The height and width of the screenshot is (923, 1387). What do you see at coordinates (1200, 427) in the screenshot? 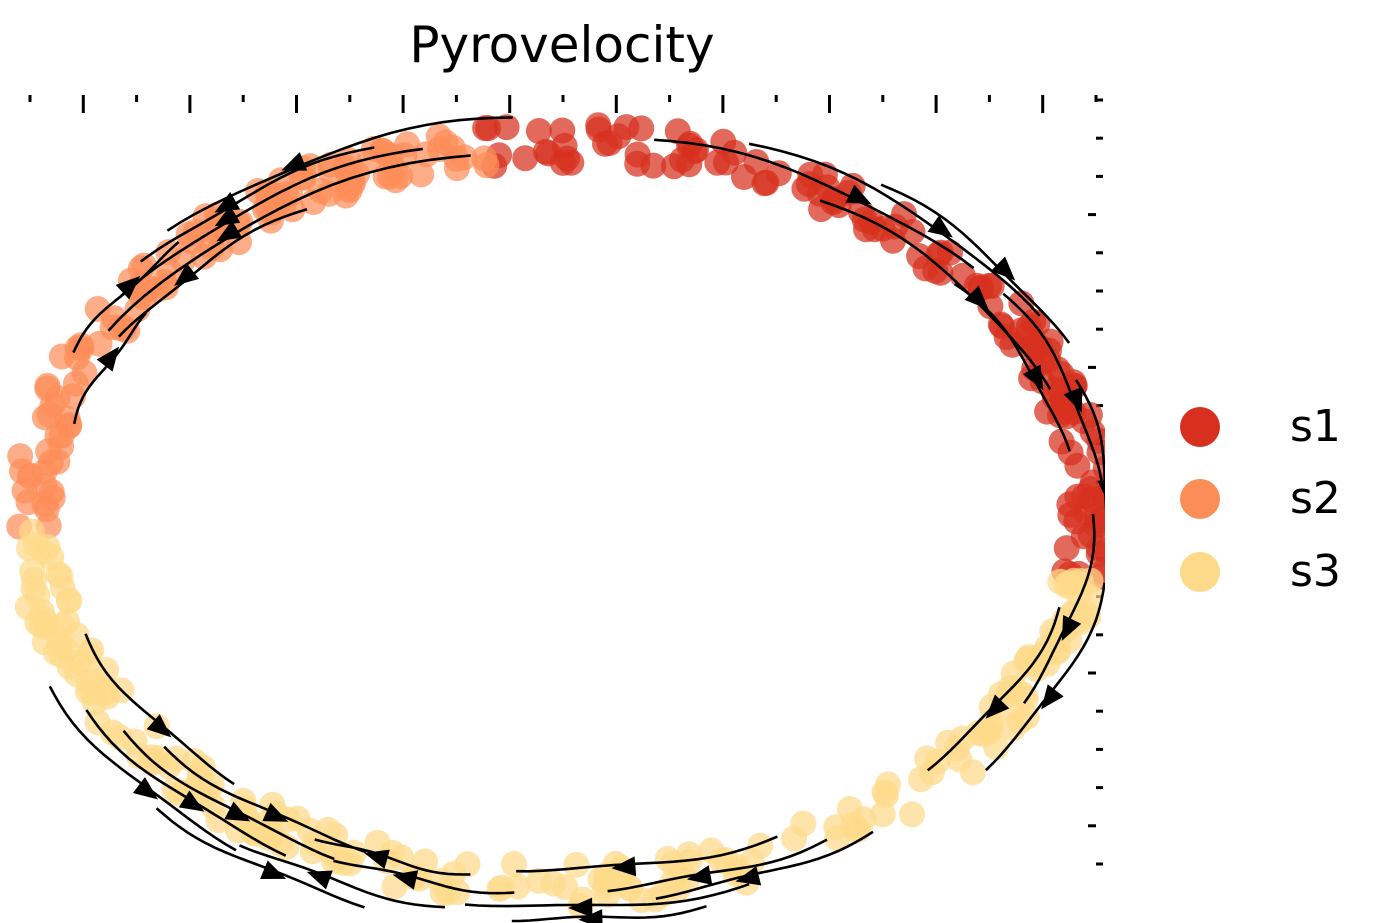
I see `legend-marker-s1` at bounding box center [1200, 427].